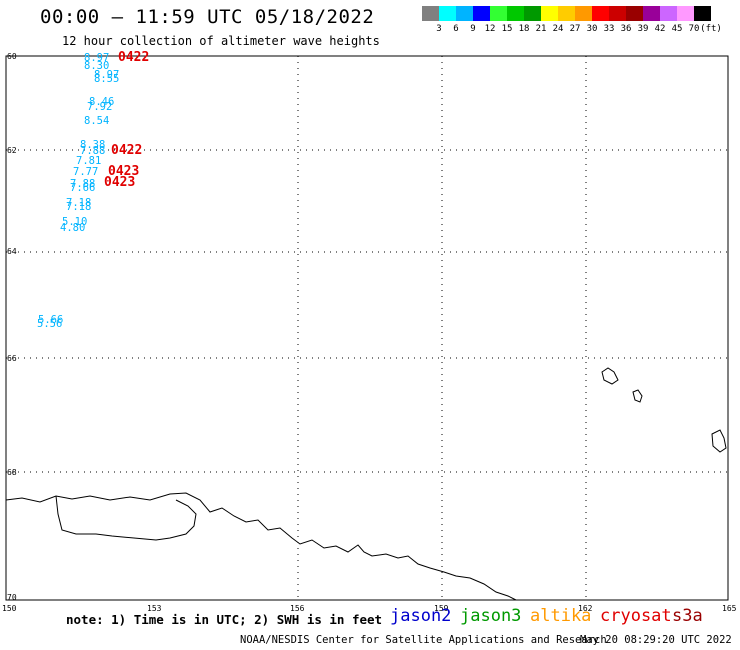 Image resolution: width=740 pixels, height=650 pixels. What do you see at coordinates (636, 616) in the screenshot?
I see `satellite-cryosat: cryosat` at bounding box center [636, 616].